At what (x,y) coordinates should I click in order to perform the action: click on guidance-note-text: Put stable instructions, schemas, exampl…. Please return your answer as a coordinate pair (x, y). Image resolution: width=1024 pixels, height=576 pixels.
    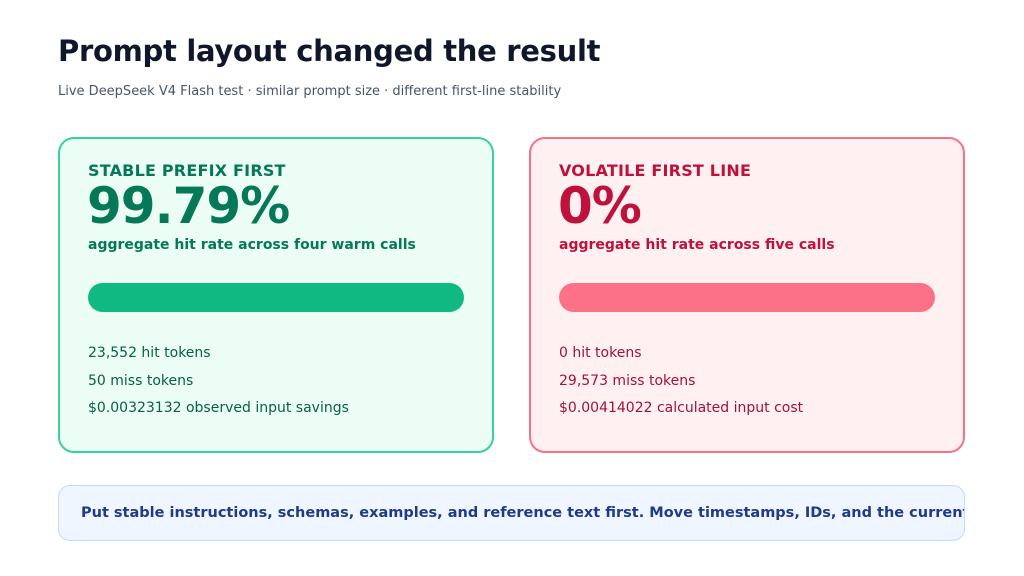
    Looking at the image, I should click on (523, 513).